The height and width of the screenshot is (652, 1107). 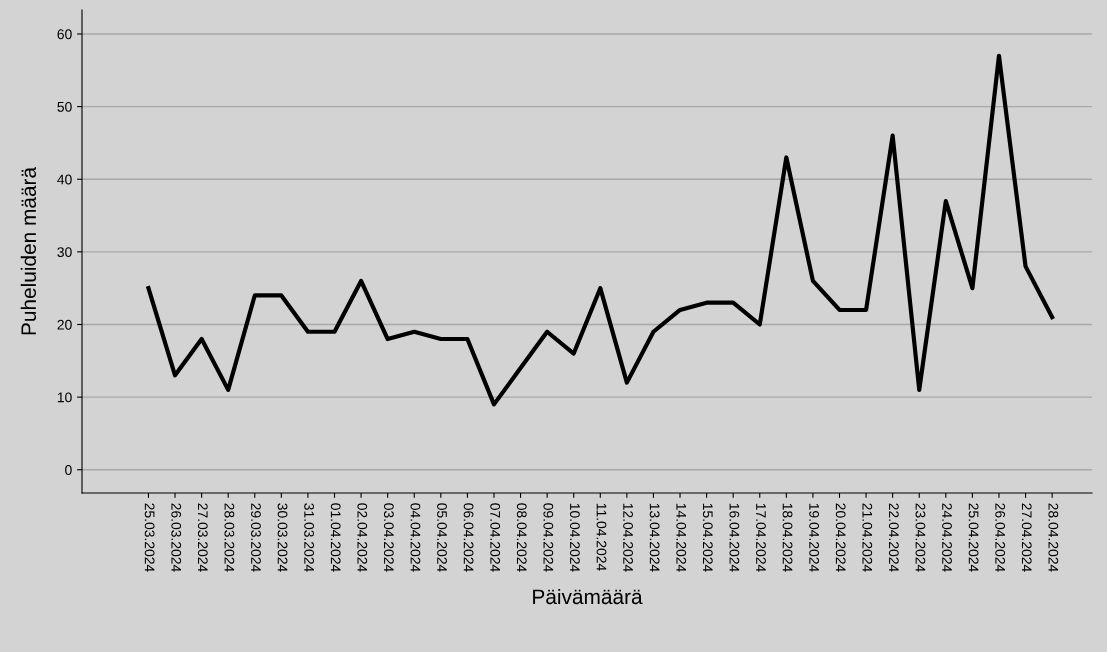 I want to click on y-tick-label: 0, so click(x=68, y=470).